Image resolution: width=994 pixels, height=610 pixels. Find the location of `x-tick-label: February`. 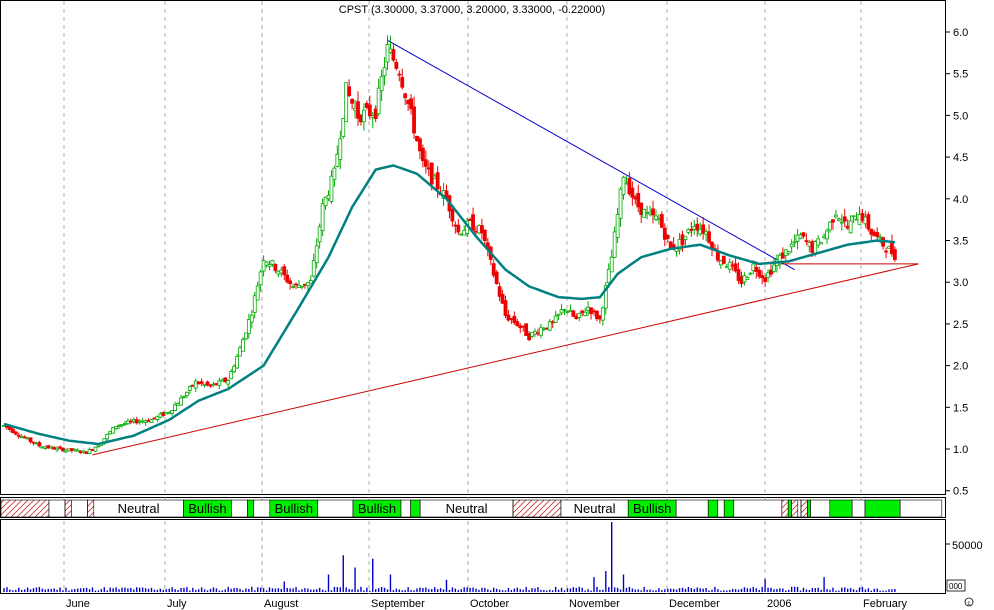

x-tick-label: February is located at coordinates (885, 604).